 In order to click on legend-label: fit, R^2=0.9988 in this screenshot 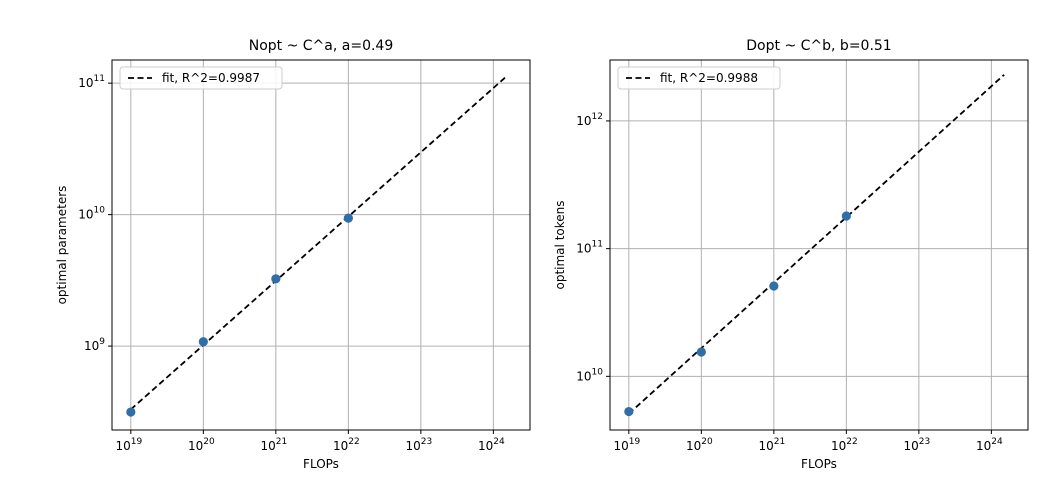, I will do `click(709, 78)`.